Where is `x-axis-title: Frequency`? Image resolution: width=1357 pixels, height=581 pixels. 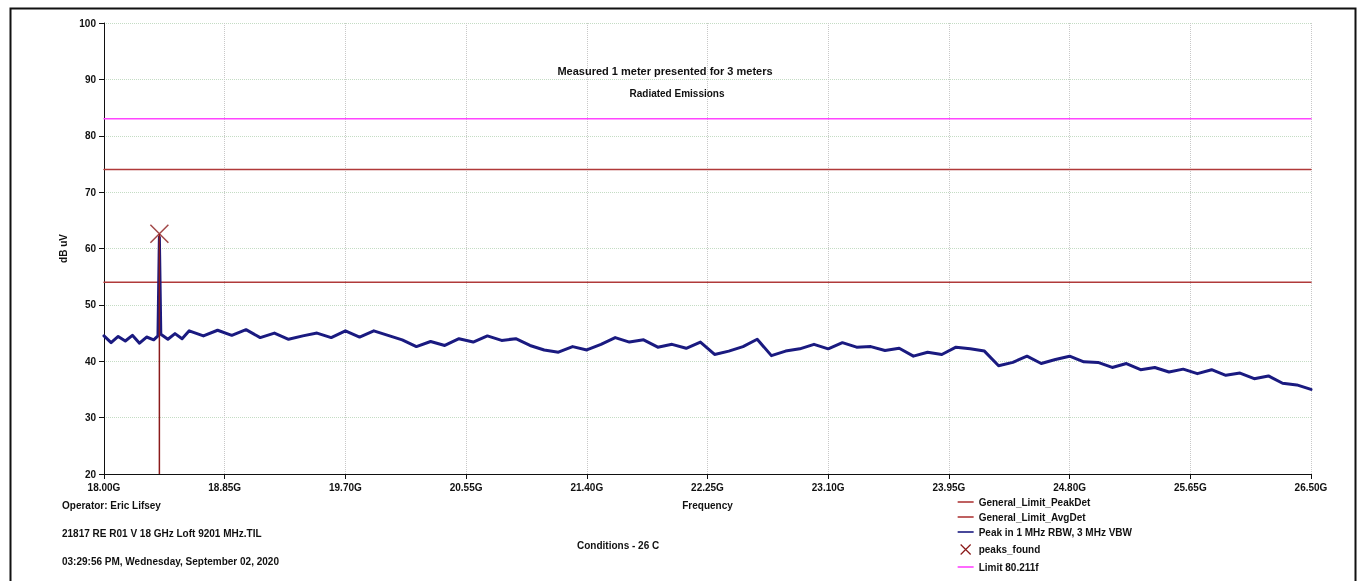 x-axis-title: Frequency is located at coordinates (708, 505).